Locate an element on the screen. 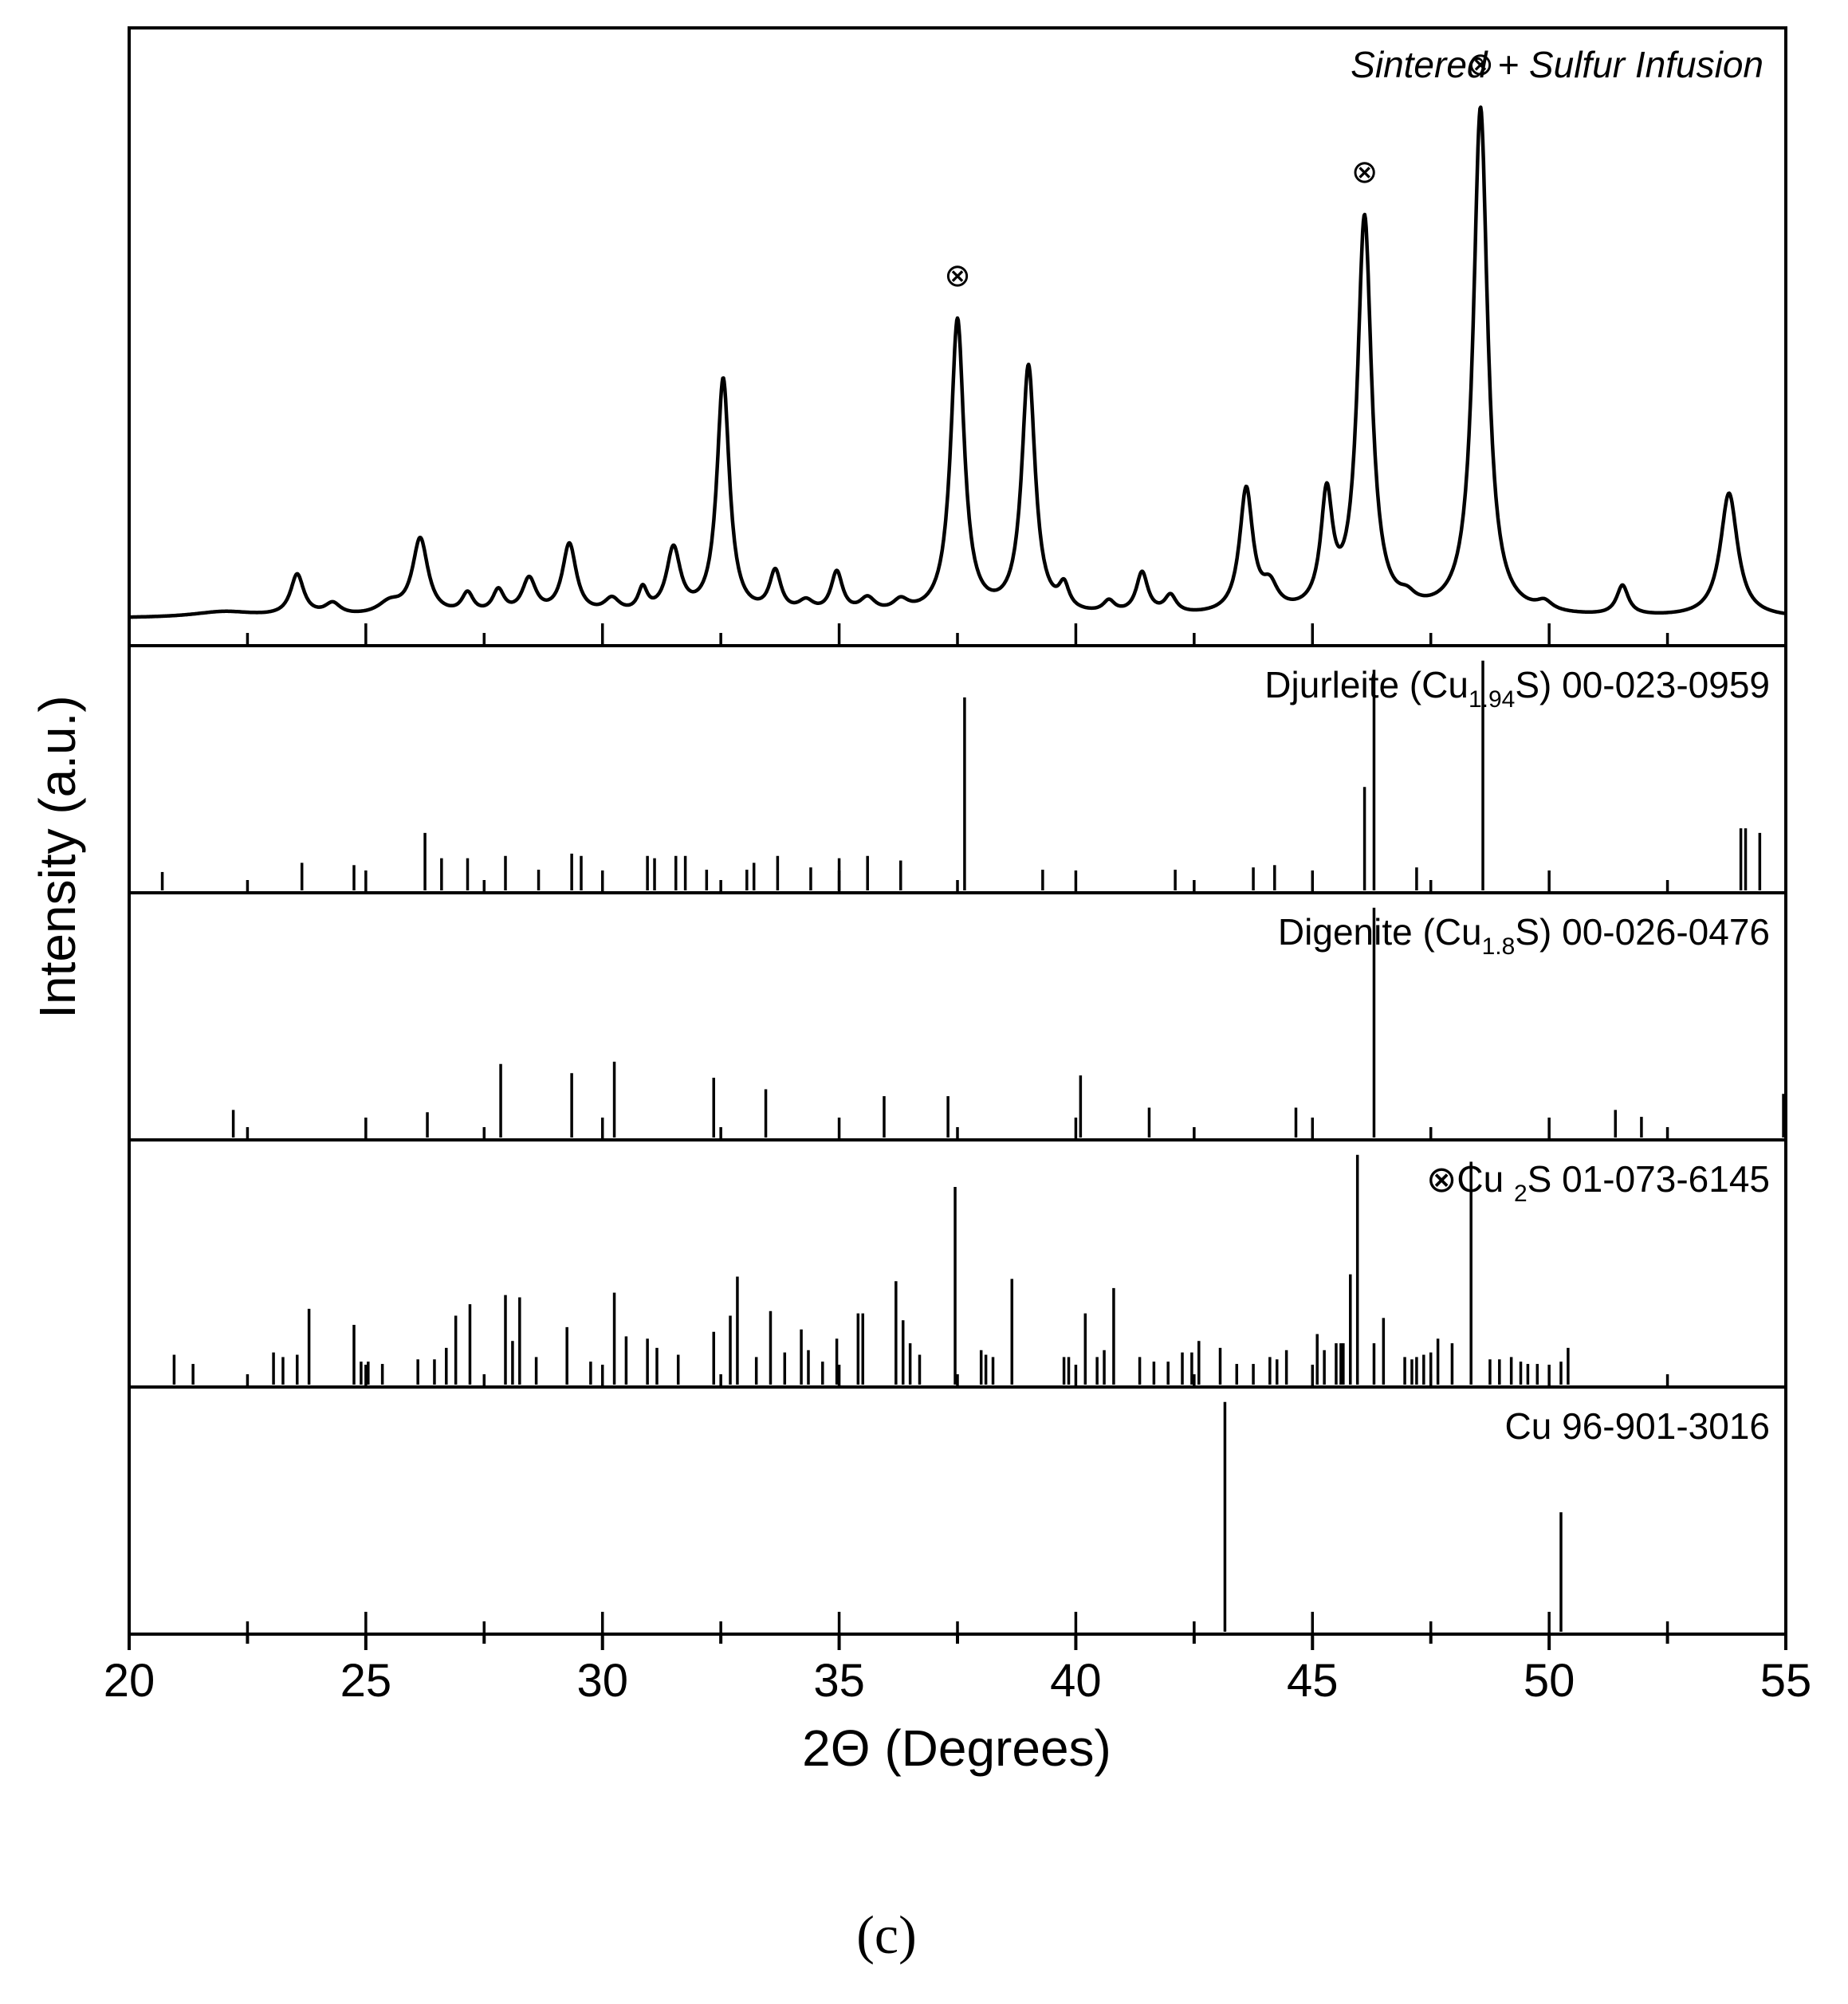 Image resolution: width=1848 pixels, height=2004 pixels. label-text: S) 00-026-0476 is located at coordinates (1642, 932).